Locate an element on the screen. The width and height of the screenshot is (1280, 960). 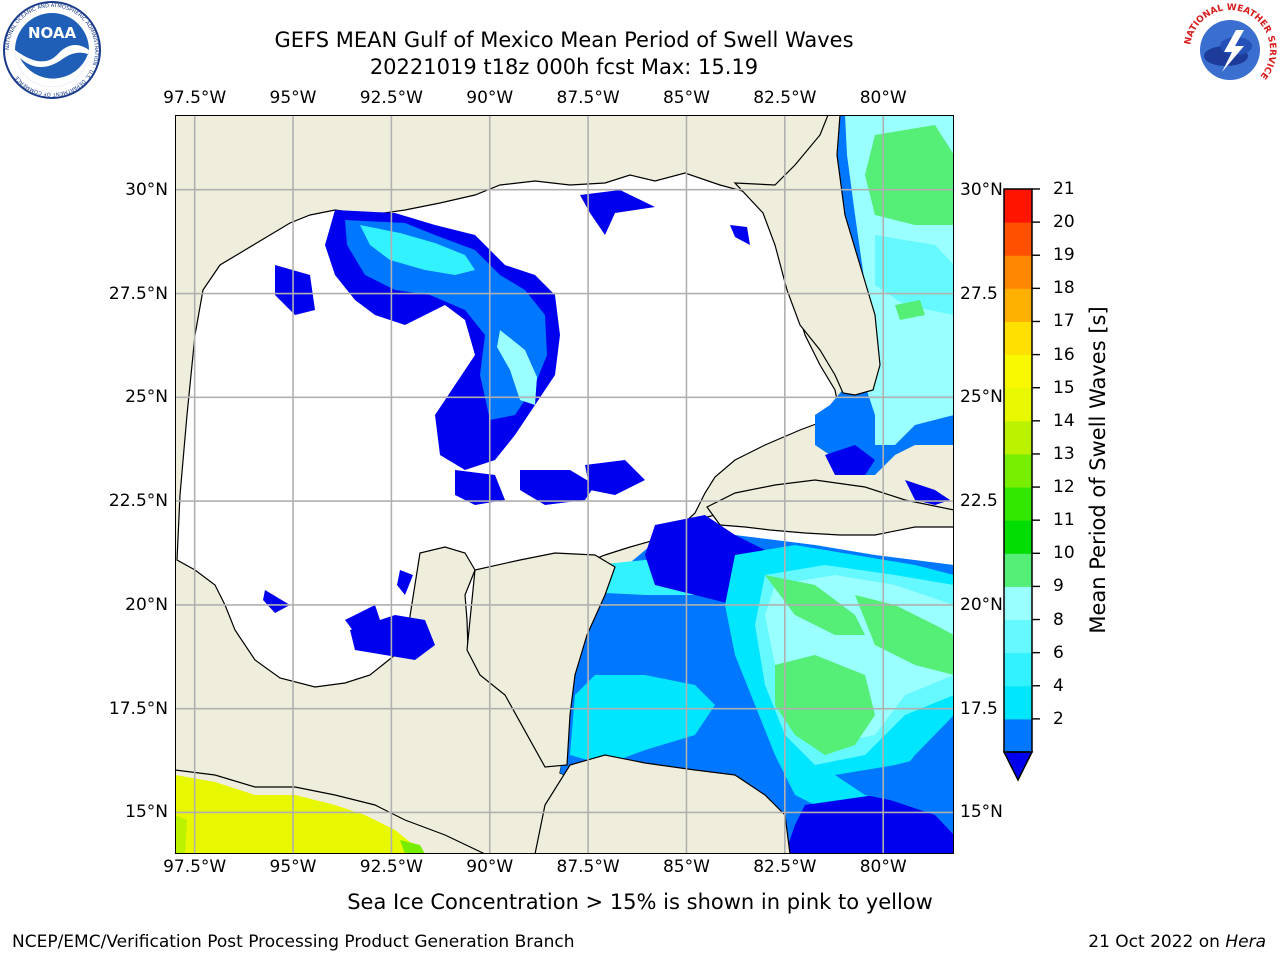
colorbar-label: 8 is located at coordinates (1058, 619).